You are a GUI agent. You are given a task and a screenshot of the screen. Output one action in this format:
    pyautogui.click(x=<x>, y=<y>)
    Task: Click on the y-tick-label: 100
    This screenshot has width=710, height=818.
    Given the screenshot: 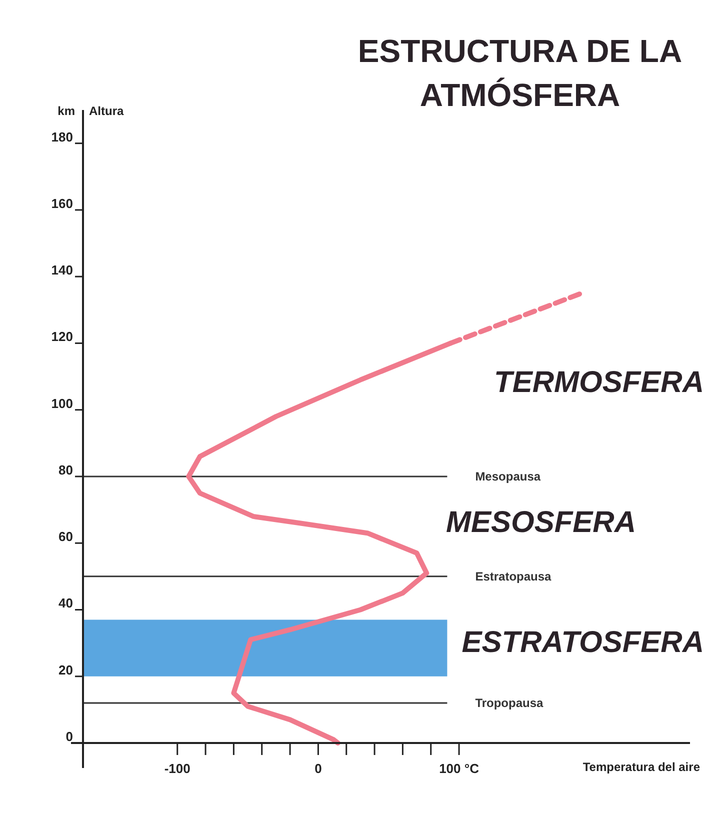 What is the action you would take?
    pyautogui.click(x=62, y=403)
    